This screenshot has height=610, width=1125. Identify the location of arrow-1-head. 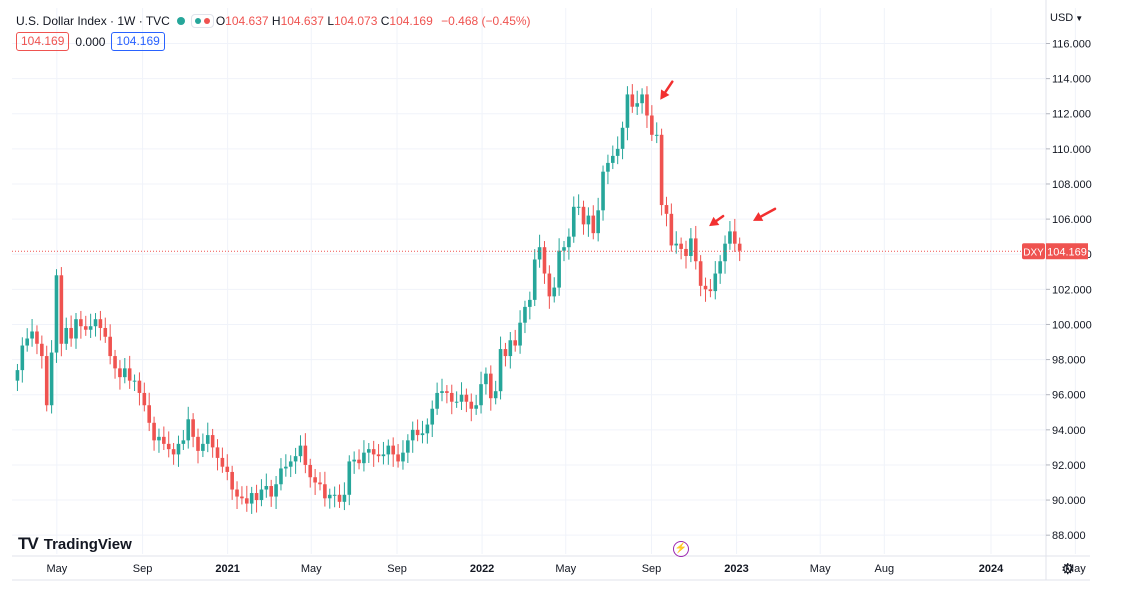
(665, 94).